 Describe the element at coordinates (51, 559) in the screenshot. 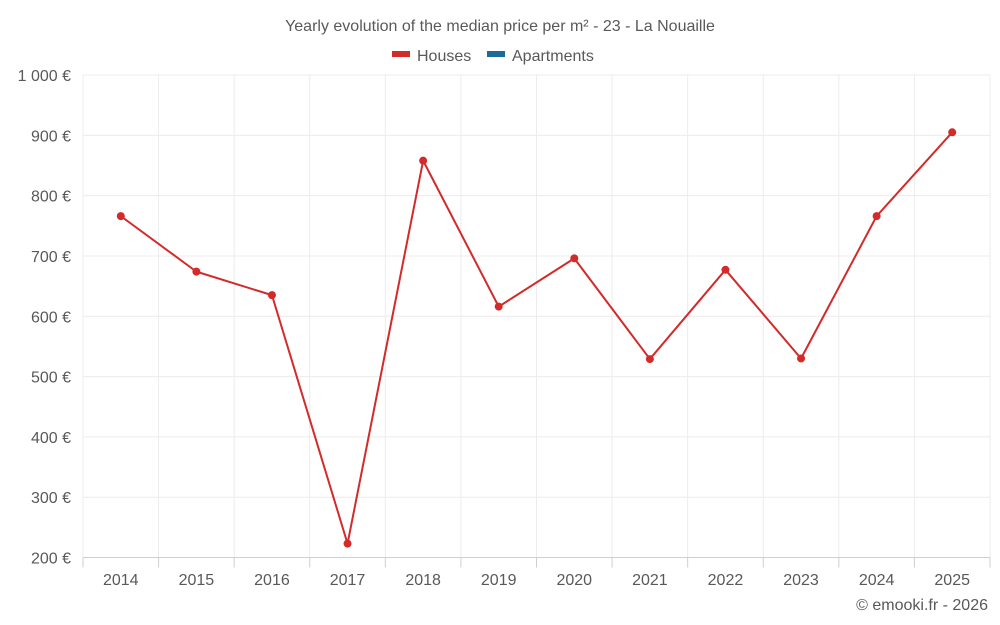

I see `y-tick-label: 200 €` at that location.